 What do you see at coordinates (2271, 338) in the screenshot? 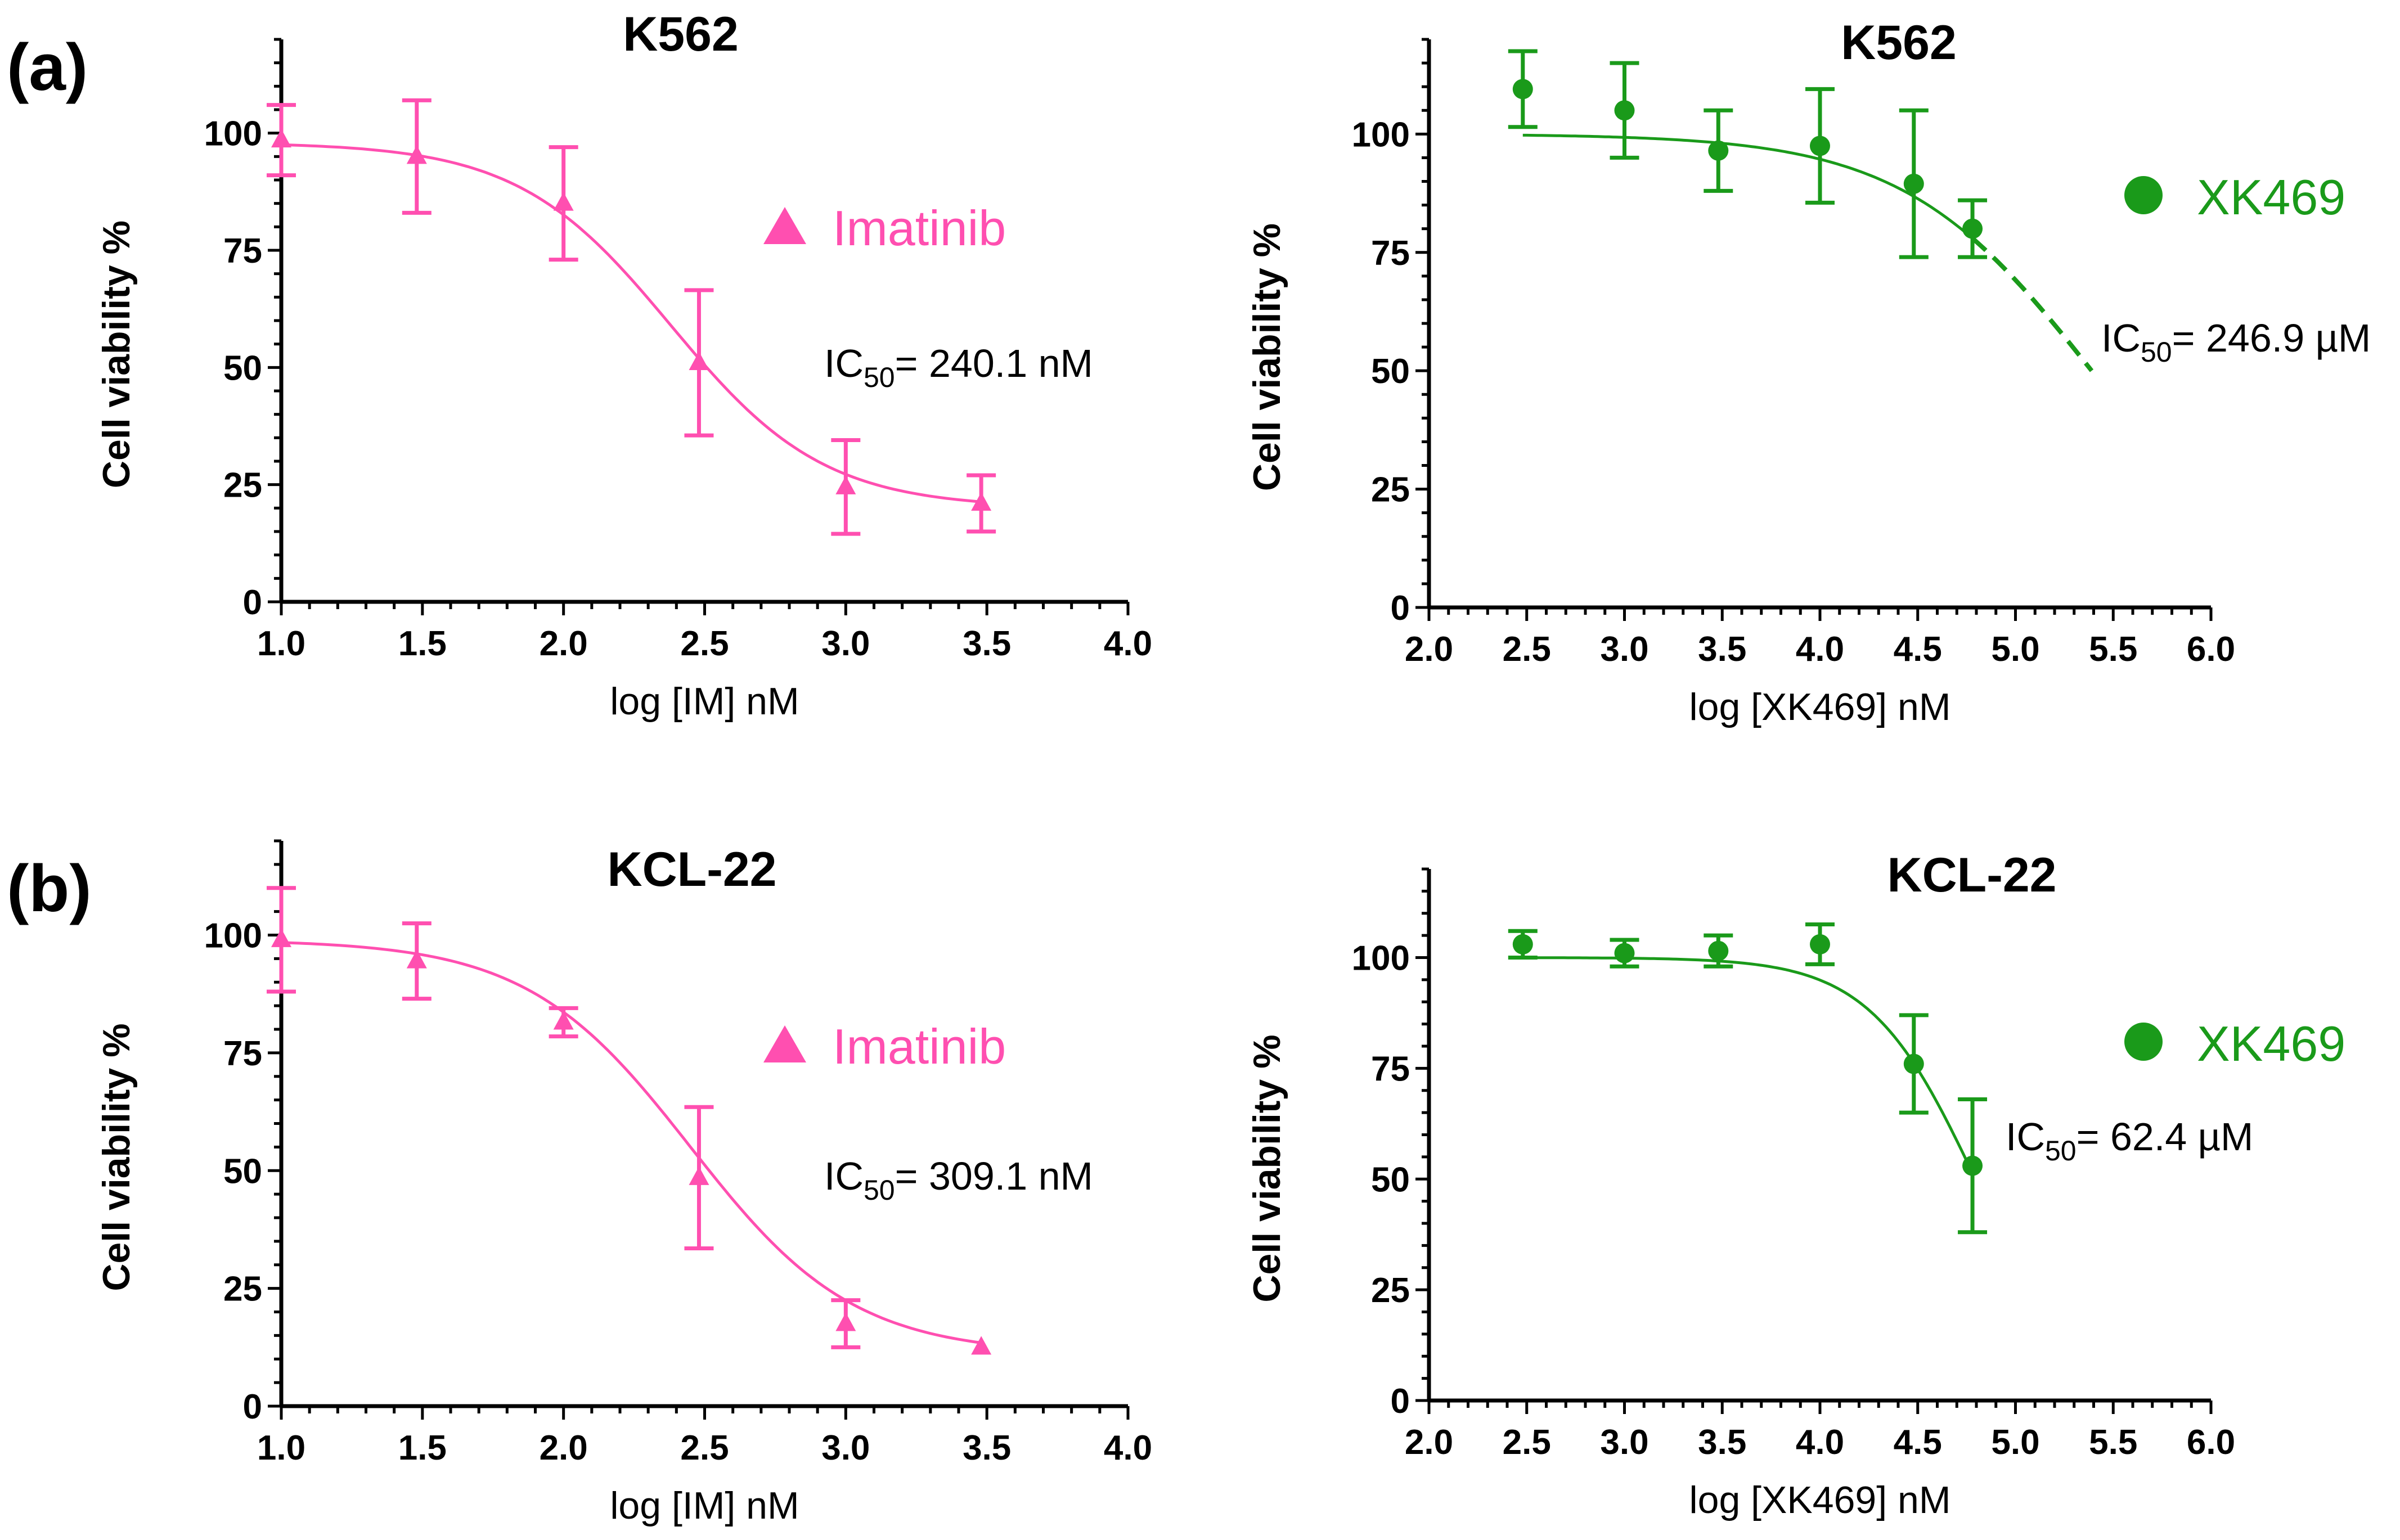
I see `ic50-value: = 246.9 µM` at bounding box center [2271, 338].